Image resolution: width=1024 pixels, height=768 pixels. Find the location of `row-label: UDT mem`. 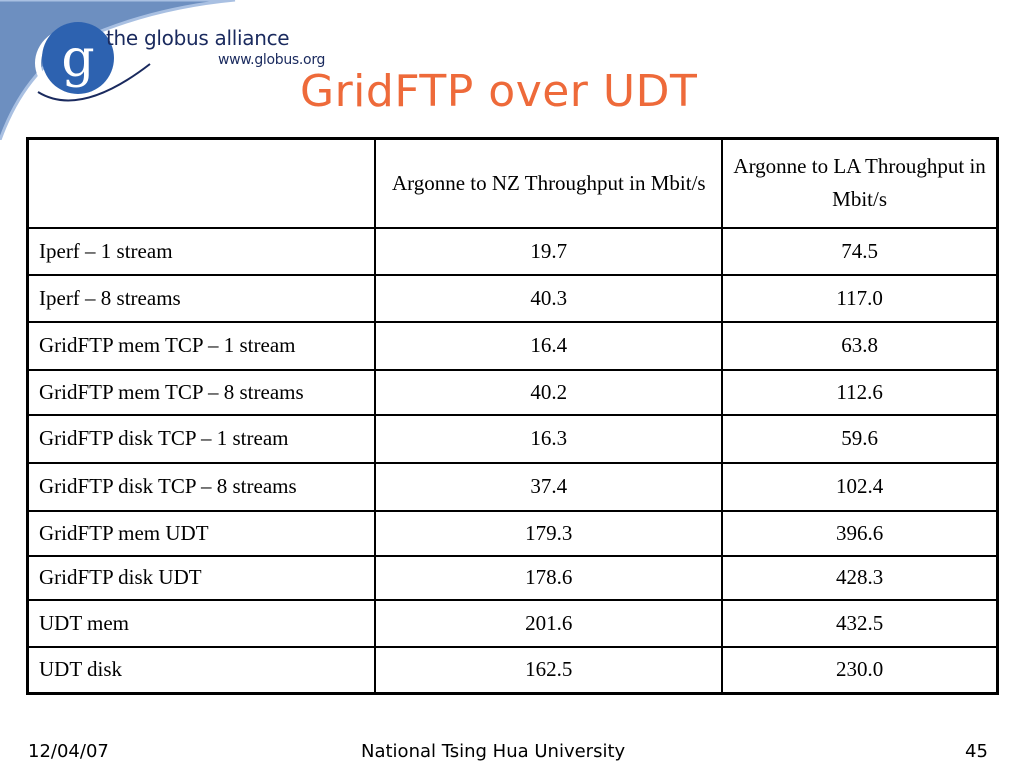

row-label: UDT mem is located at coordinates (201, 623).